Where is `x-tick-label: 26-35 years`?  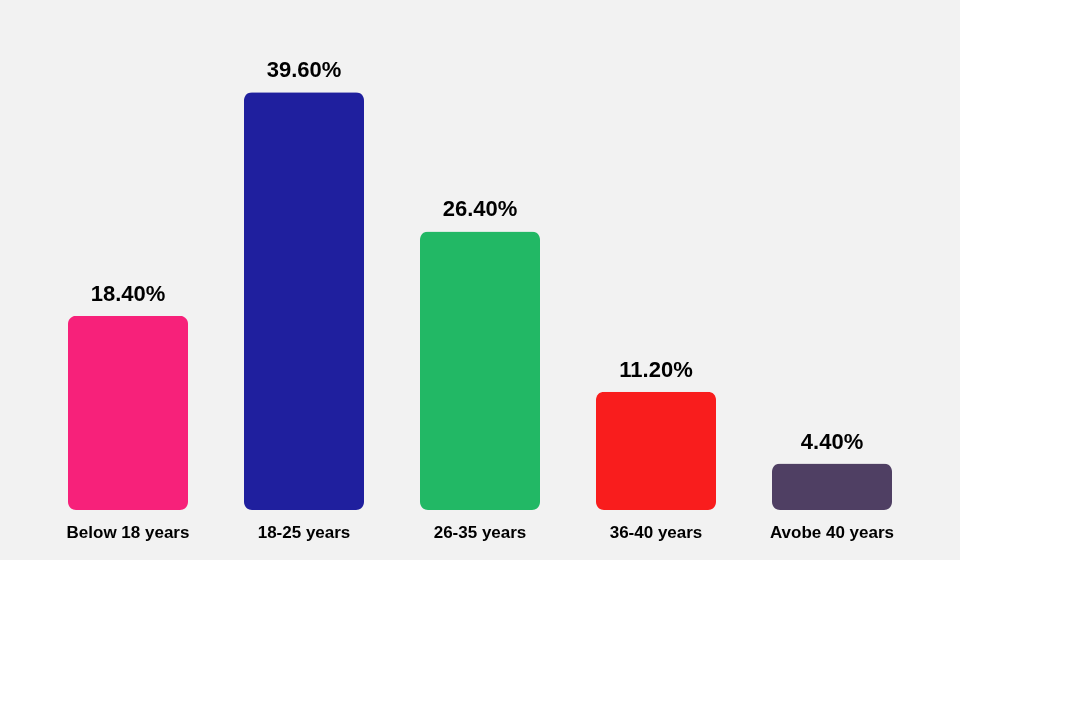 x-tick-label: 26-35 years is located at coordinates (480, 532).